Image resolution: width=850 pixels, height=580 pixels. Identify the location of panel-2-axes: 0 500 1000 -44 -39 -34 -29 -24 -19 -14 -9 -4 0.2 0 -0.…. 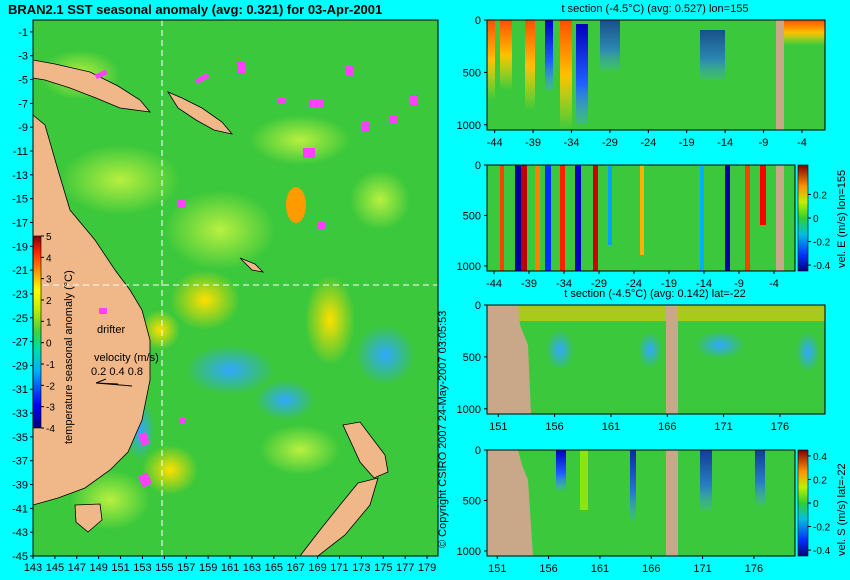
(644, 225).